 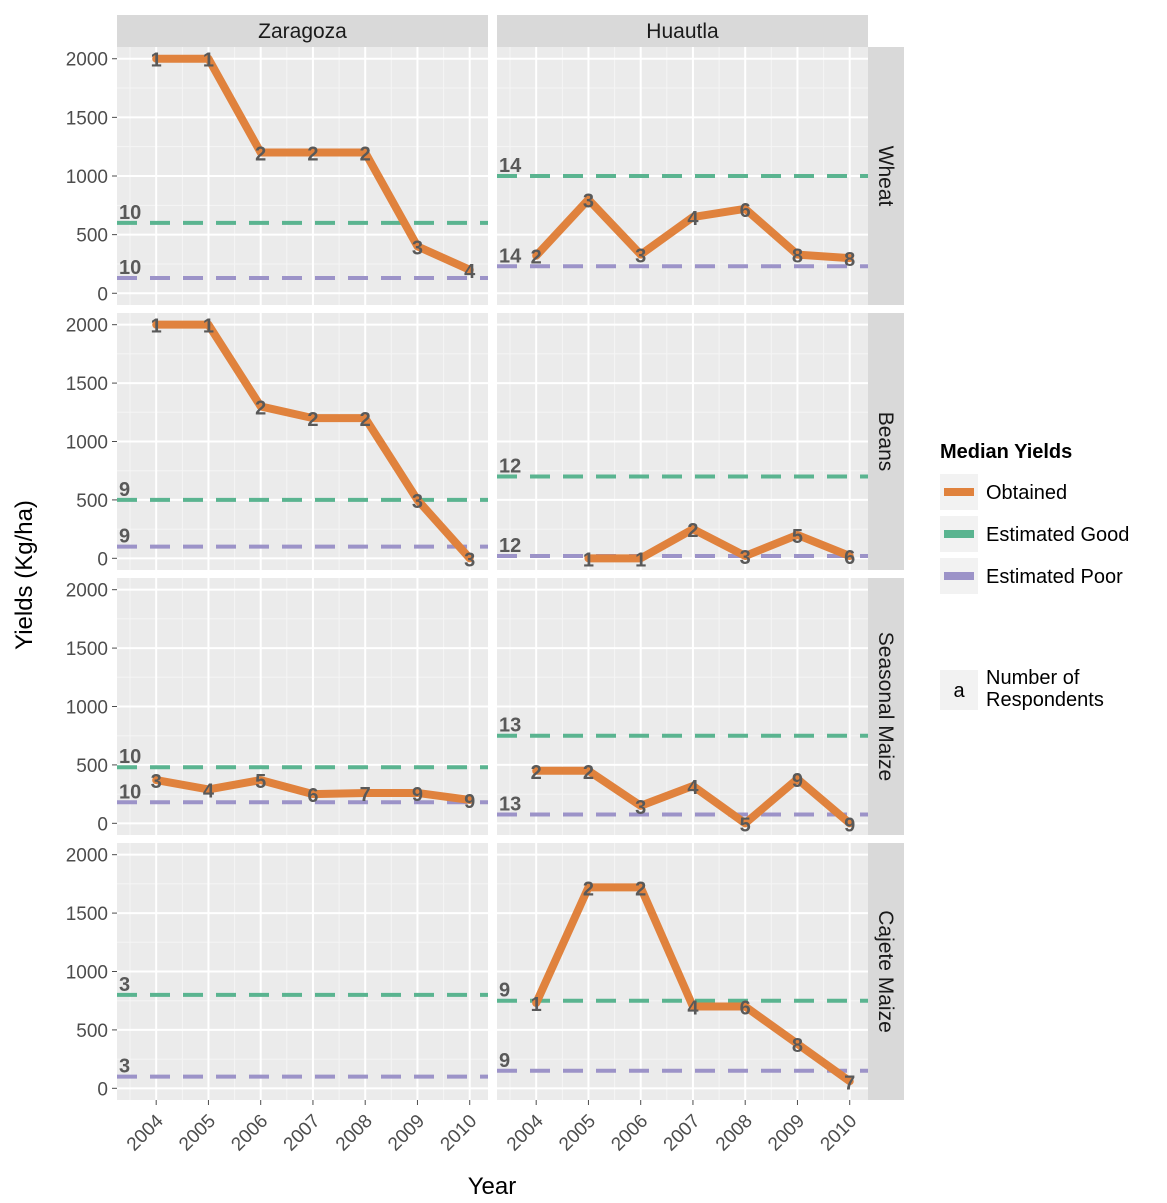 I want to click on estimated-poor-respondents-label: 13, so click(x=510, y=805).